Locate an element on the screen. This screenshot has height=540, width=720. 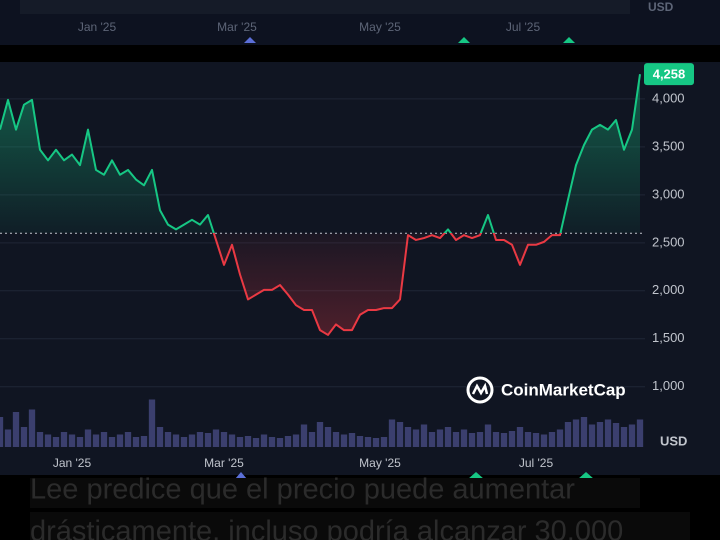
top-strip-volume is located at coordinates (325, 7).